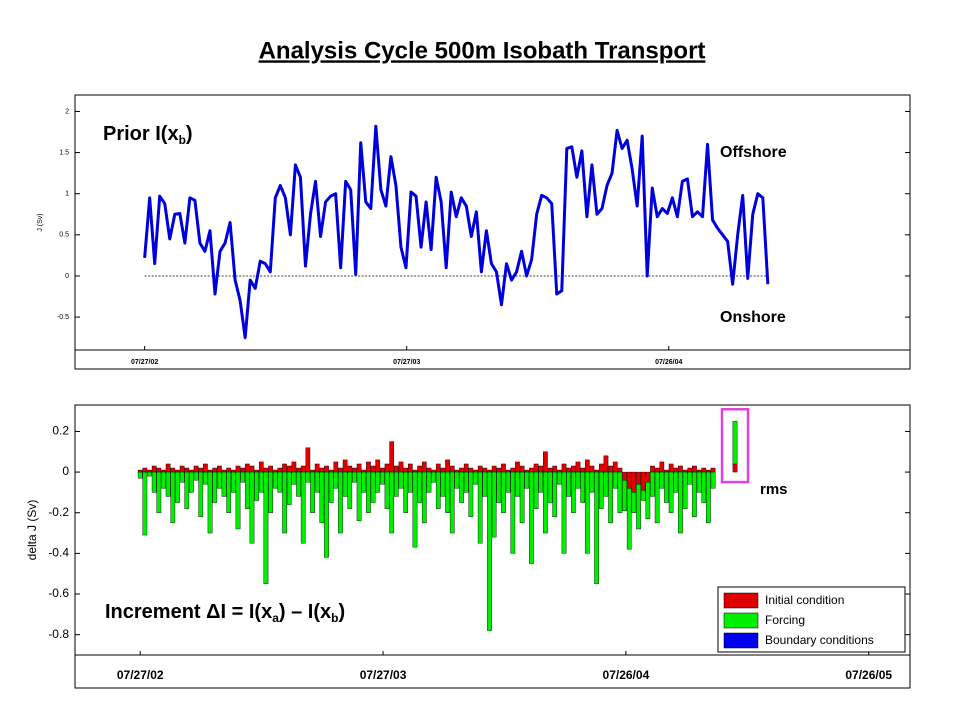 Image resolution: width=960 pixels, height=720 pixels. I want to click on annotation-part: rms, so click(774, 489).